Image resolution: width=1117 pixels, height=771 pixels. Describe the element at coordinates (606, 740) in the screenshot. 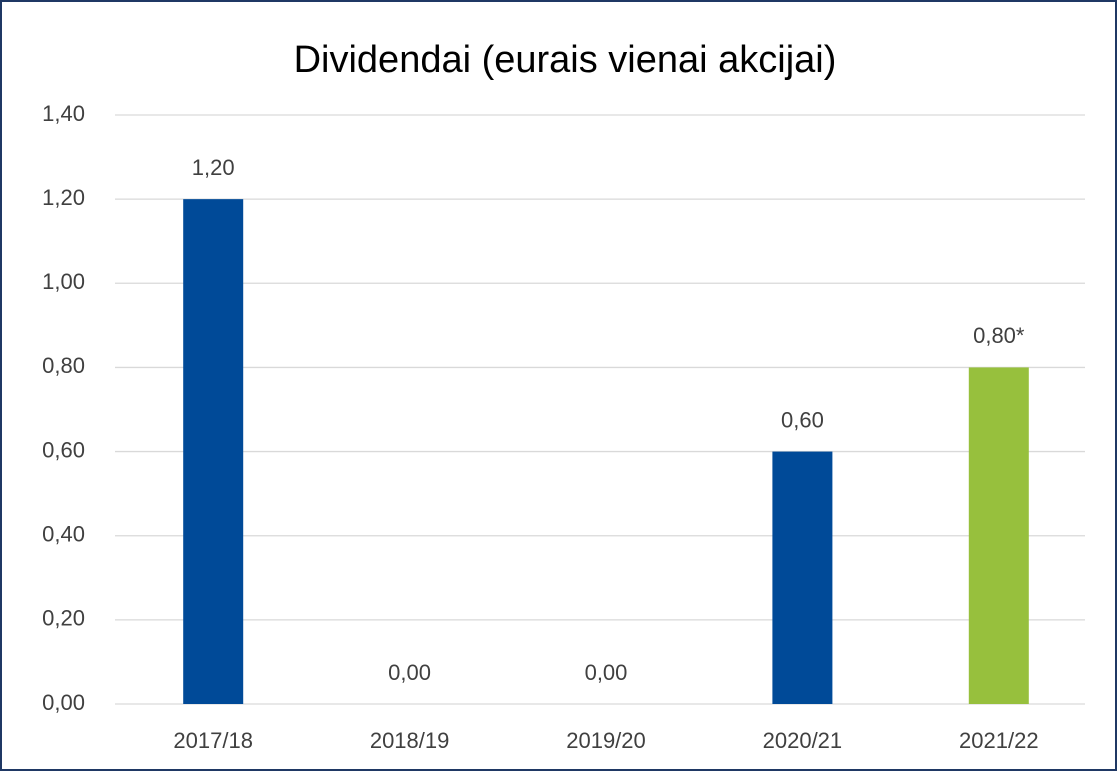

I see `x-tick-label: 2019/20` at that location.